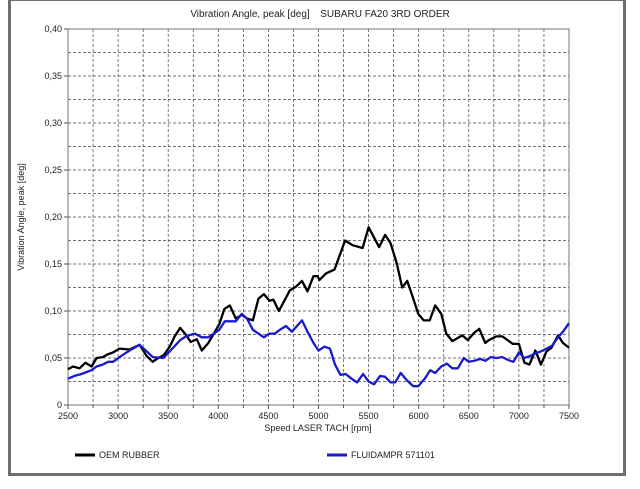 This screenshot has width=640, height=489. Describe the element at coordinates (53, 170) in the screenshot. I see `y-tick-label: 0,25` at that location.